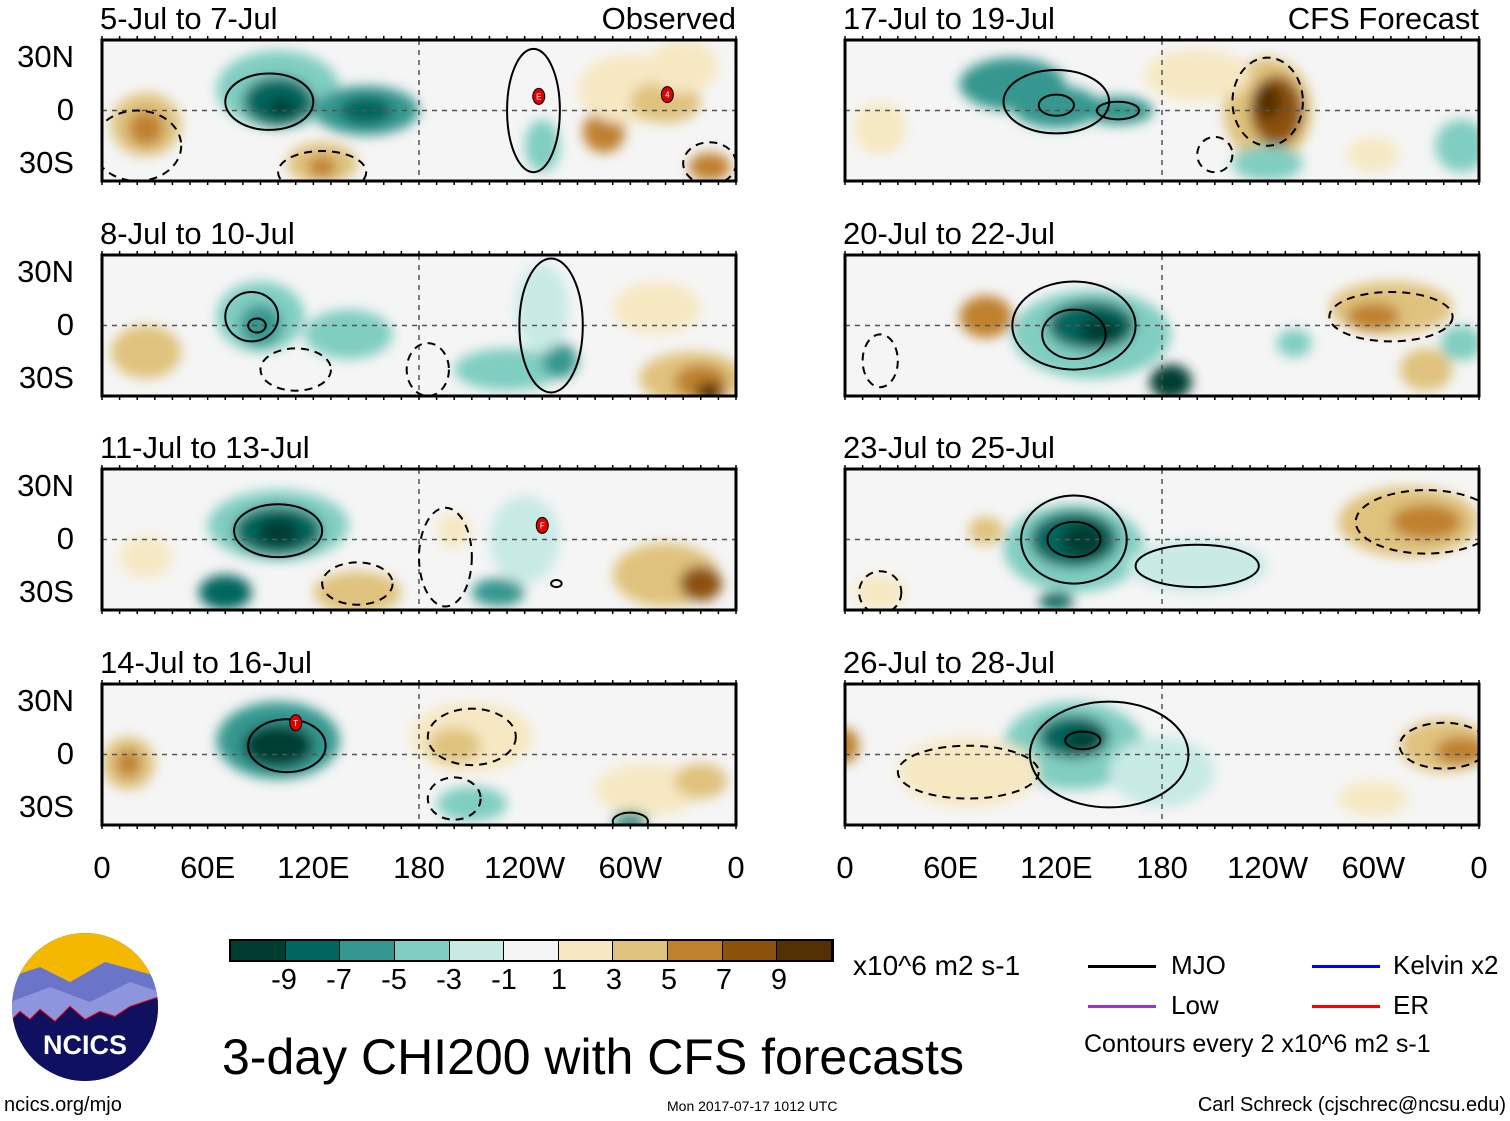 This screenshot has width=1510, height=1121. What do you see at coordinates (1198, 965) in the screenshot?
I see `legend-label-mjo: MJO` at bounding box center [1198, 965].